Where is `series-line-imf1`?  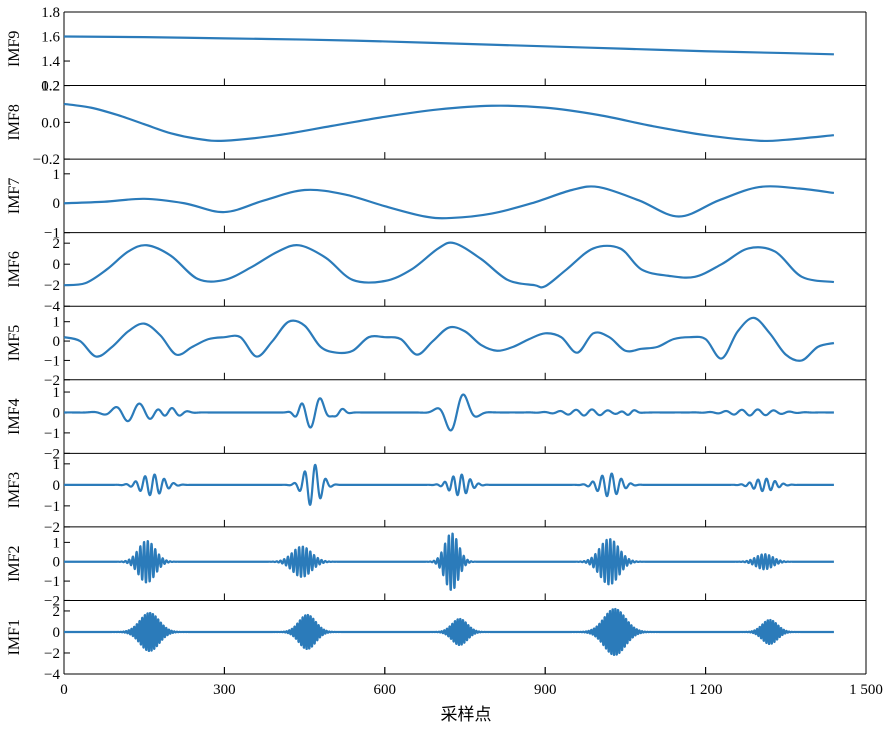
series-line-imf1 is located at coordinates (449, 632).